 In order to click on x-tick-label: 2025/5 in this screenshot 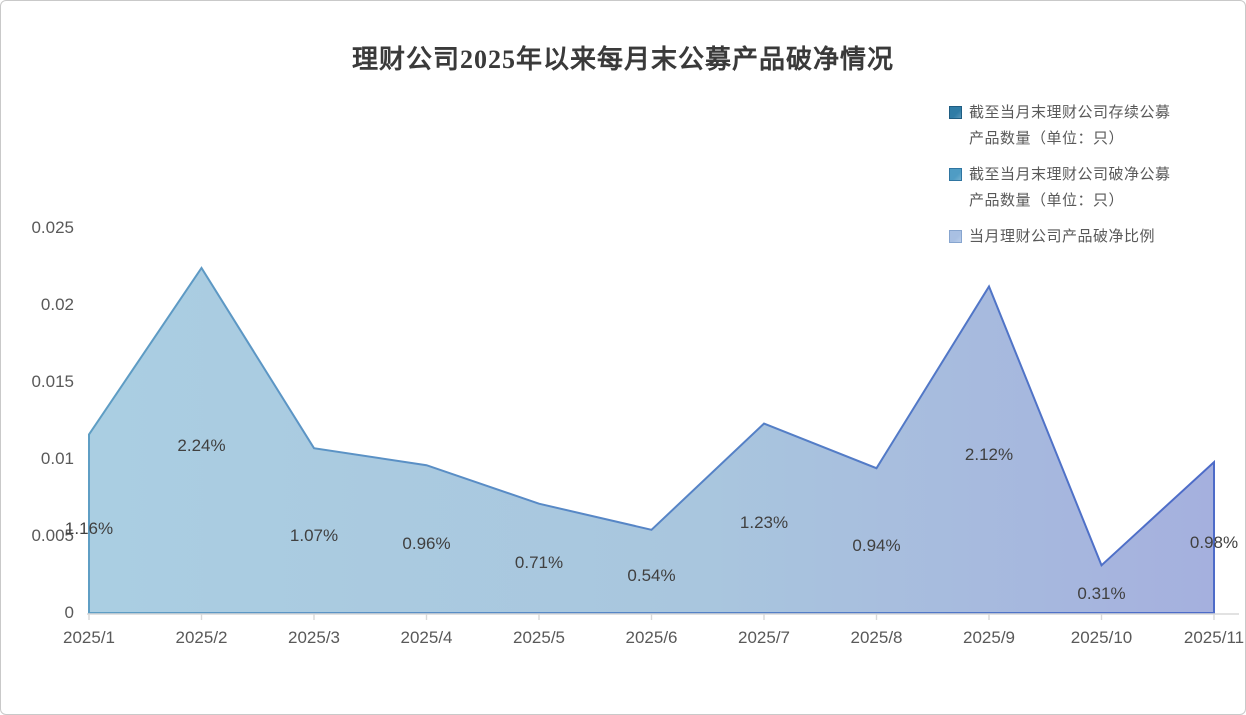, I will do `click(539, 637)`.